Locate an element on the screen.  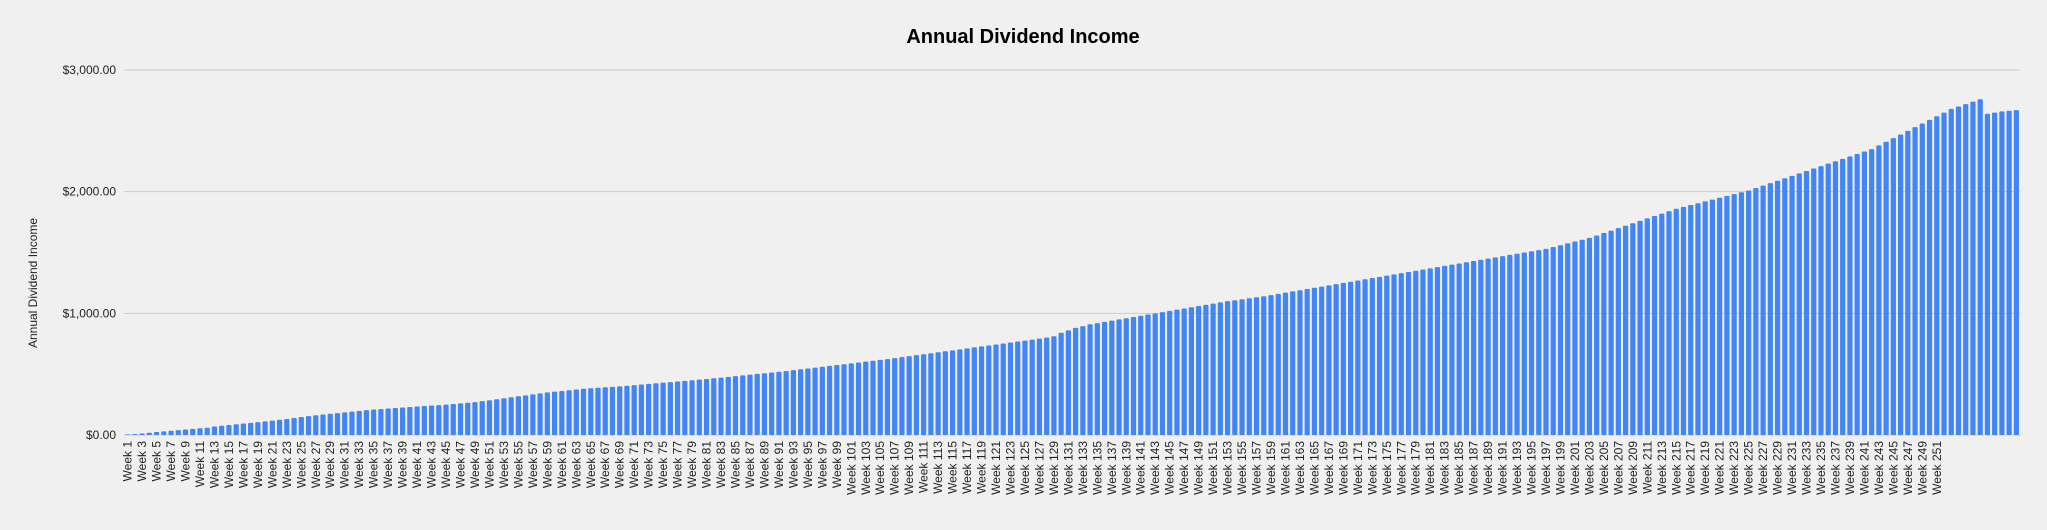
x-tick-label: Week 179 is located at coordinates (1416, 468).